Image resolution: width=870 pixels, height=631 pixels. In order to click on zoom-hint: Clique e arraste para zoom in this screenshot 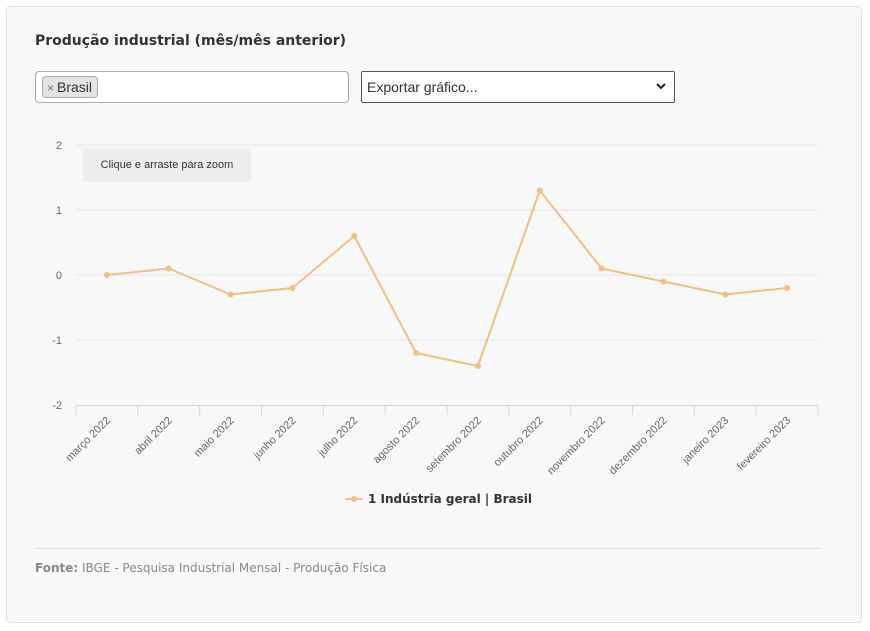, I will do `click(167, 165)`.